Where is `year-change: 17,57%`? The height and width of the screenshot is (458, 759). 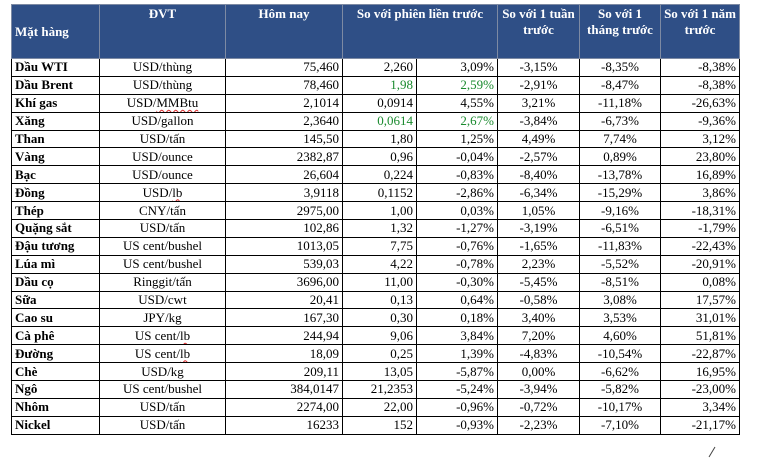 year-change: 17,57% is located at coordinates (700, 300).